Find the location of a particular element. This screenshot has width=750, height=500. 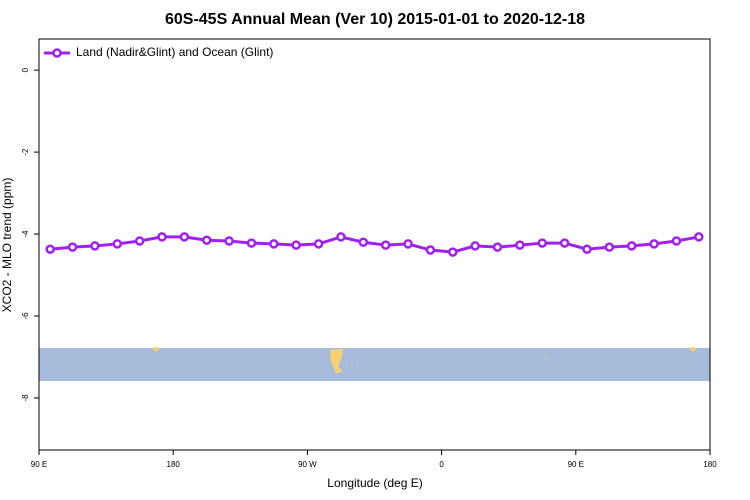

series-line is located at coordinates (375, 244).